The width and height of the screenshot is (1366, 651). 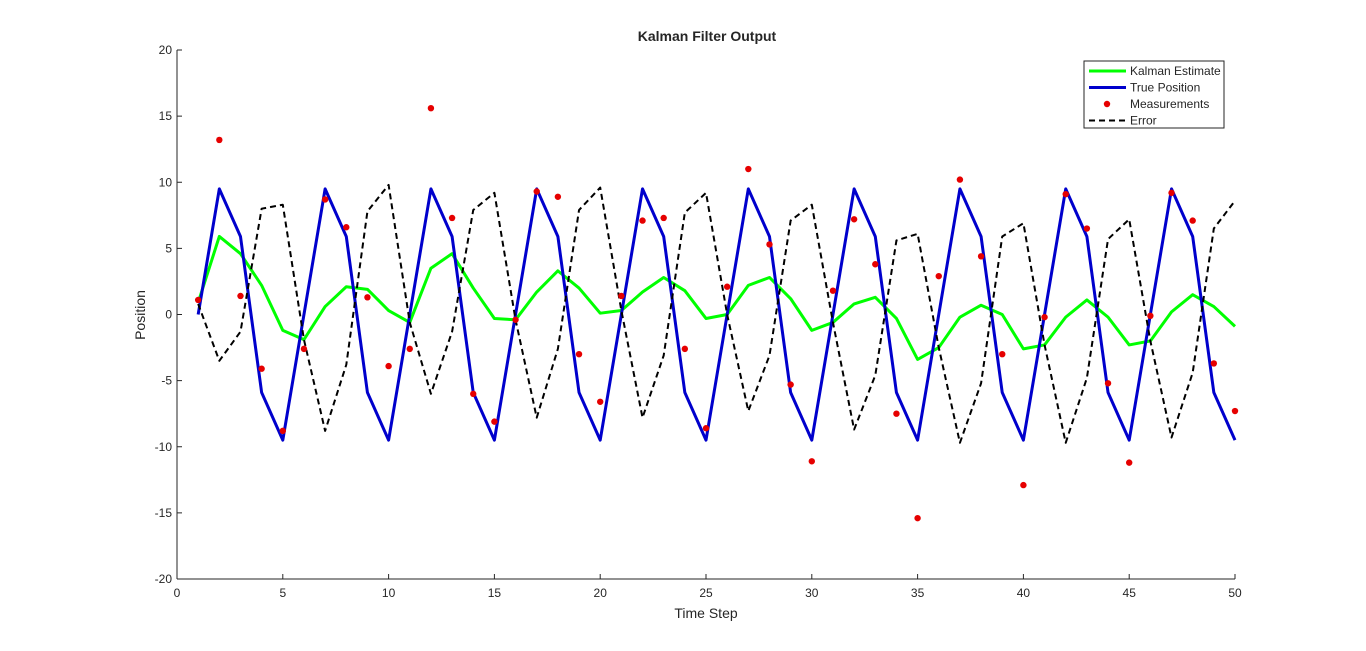 What do you see at coordinates (168, 315) in the screenshot?
I see `y-tick-label: 0` at bounding box center [168, 315].